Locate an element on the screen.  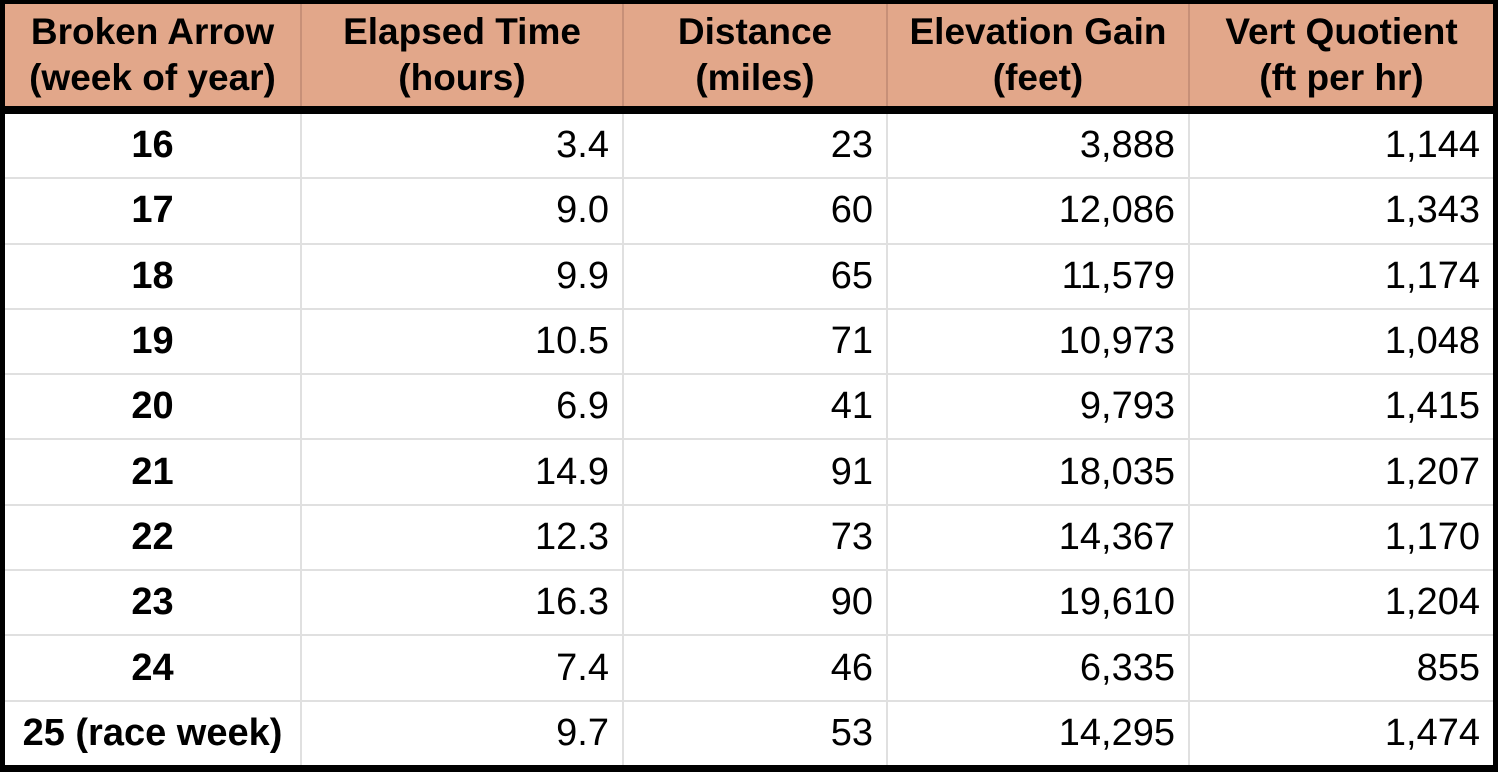
cell-week: 25 (race week) is located at coordinates (153, 733).